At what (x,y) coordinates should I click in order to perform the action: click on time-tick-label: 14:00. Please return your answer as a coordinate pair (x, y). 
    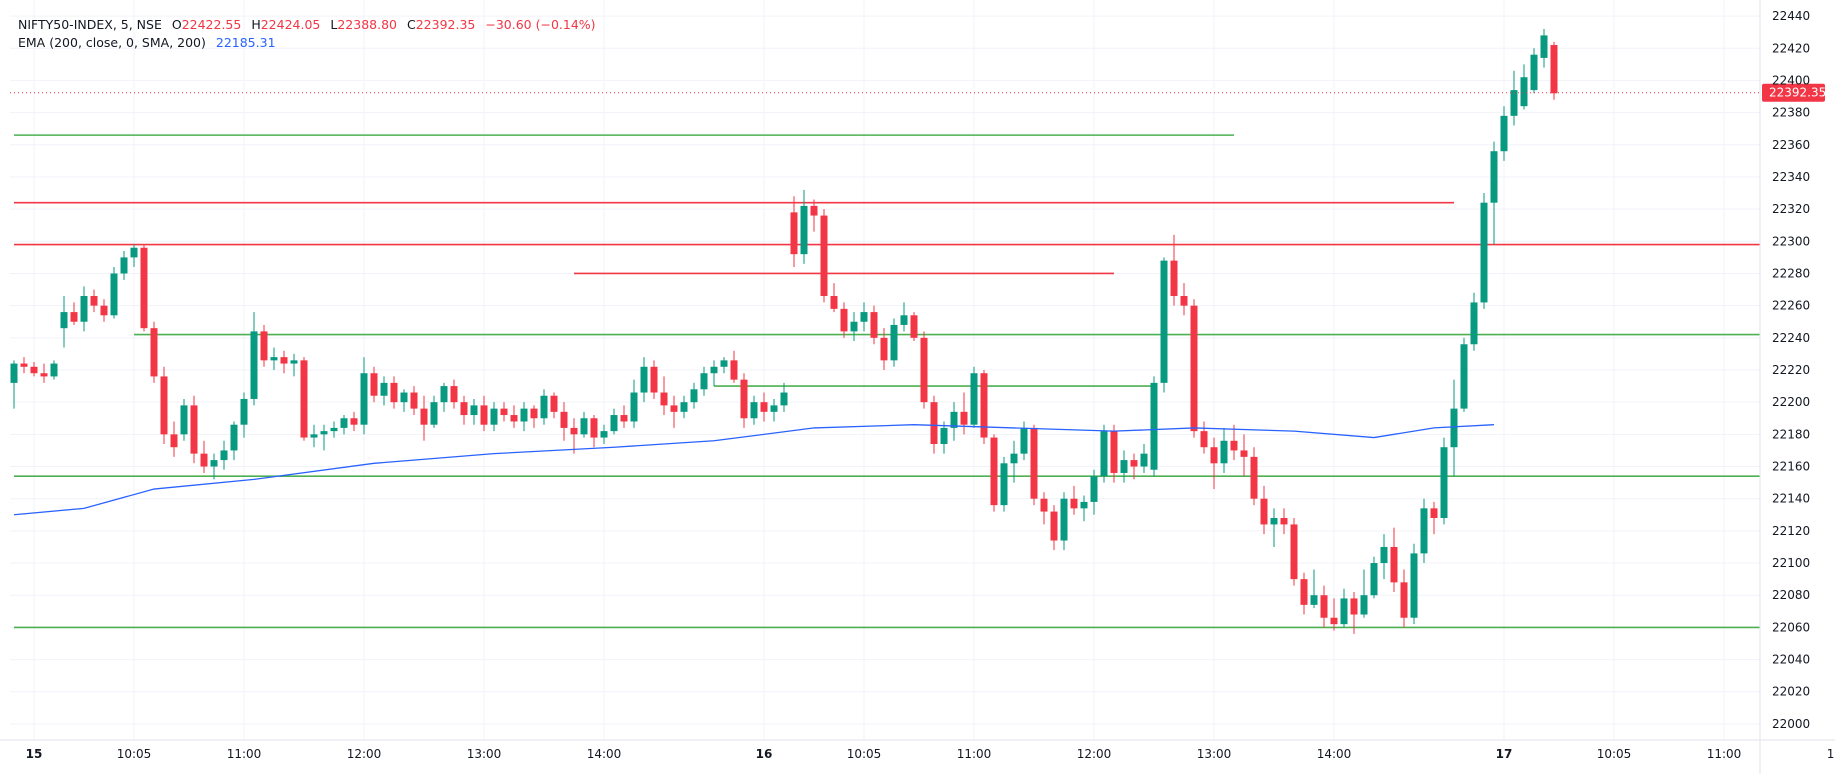
    Looking at the image, I should click on (604, 754).